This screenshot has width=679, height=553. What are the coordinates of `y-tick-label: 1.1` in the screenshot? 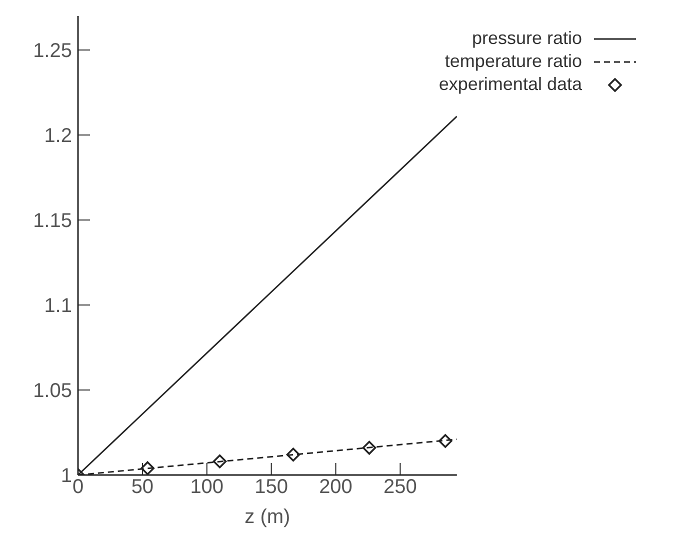 It's located at (58, 306).